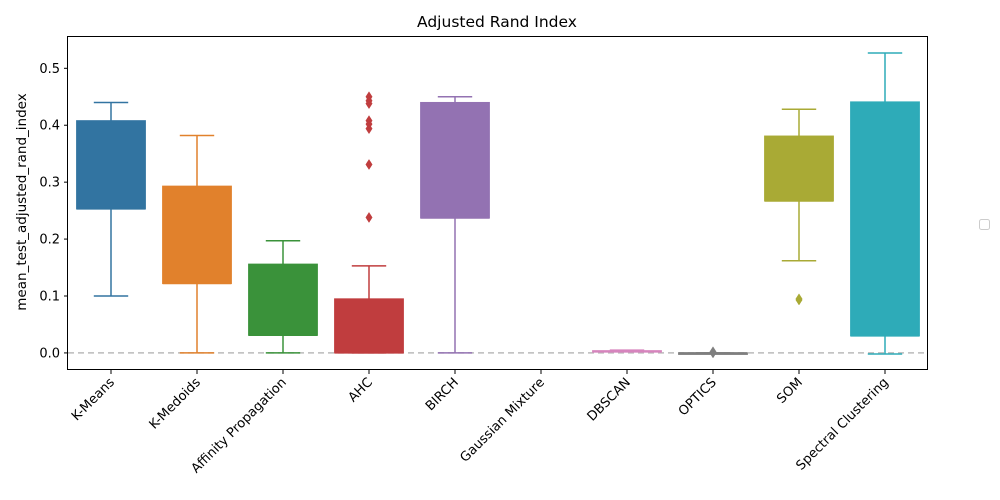 Image resolution: width=1000 pixels, height=500 pixels. I want to click on x-tick-label: OPTICS, so click(698, 397).